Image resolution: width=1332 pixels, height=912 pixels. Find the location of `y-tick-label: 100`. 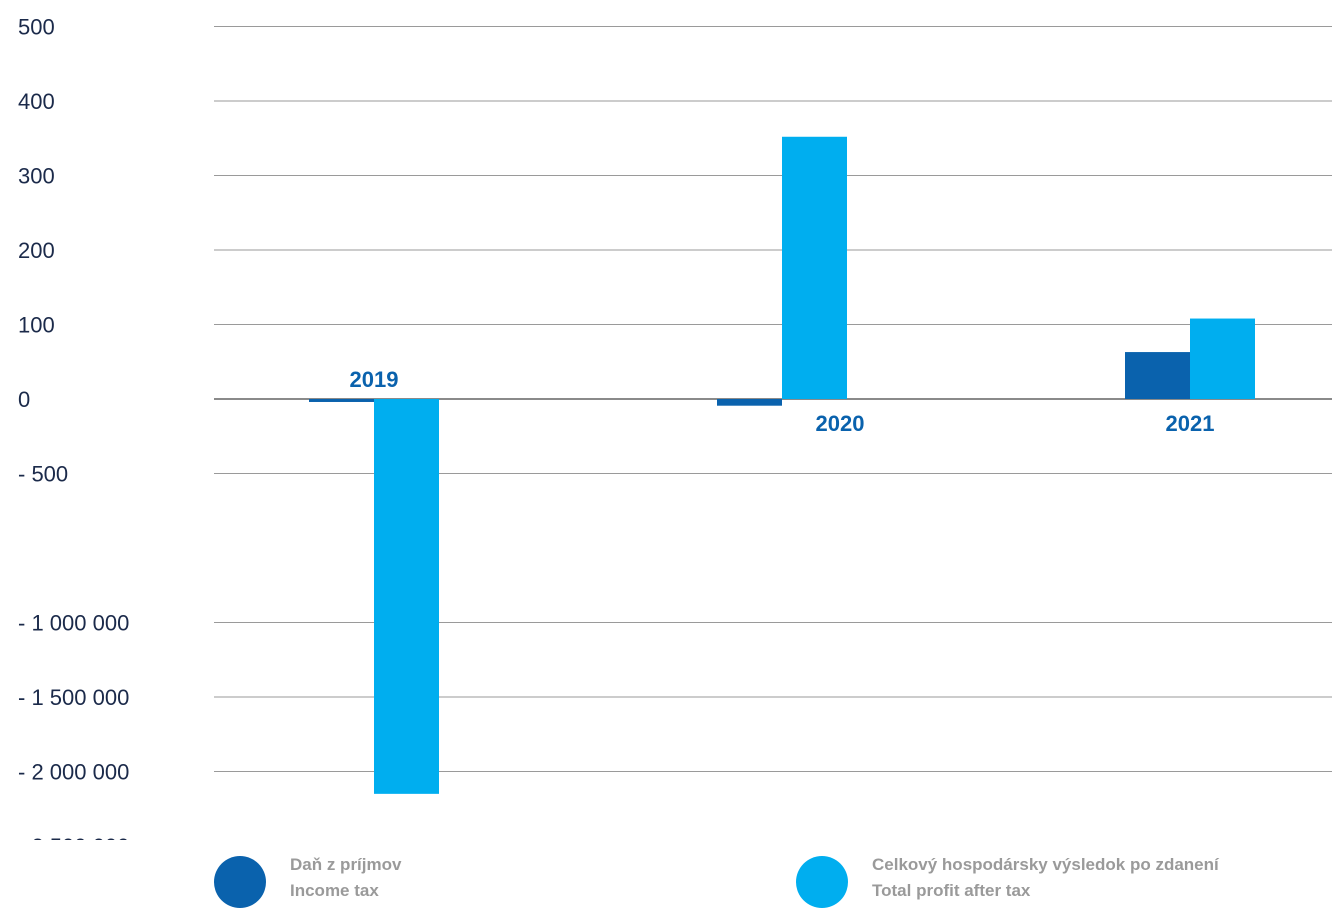

y-tick-label: 100 is located at coordinates (36, 325).